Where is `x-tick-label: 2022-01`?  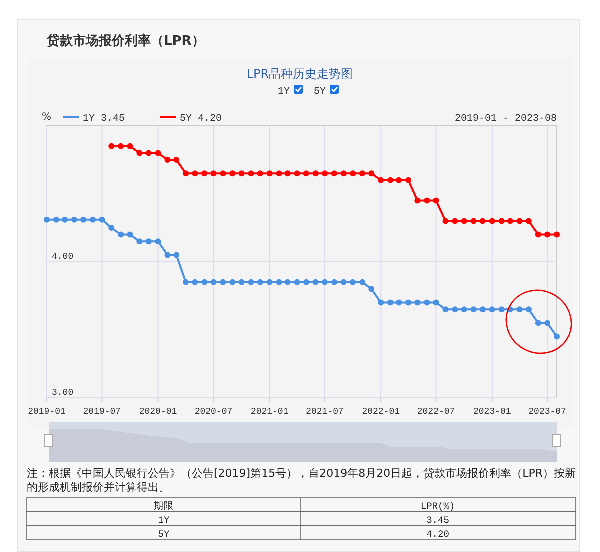 x-tick-label: 2022-01 is located at coordinates (381, 412).